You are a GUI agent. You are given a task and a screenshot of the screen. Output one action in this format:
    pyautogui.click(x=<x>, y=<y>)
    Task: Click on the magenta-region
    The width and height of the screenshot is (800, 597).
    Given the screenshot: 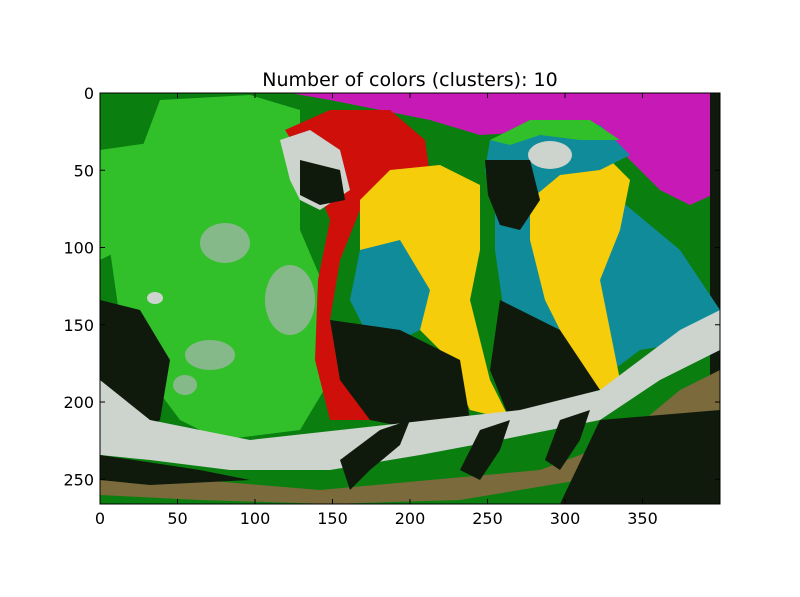 What is the action you would take?
    pyautogui.click(x=501, y=149)
    